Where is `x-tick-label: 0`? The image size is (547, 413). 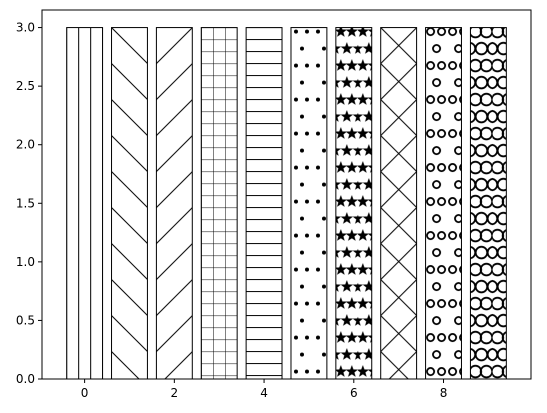 x-tick-label: 0 is located at coordinates (85, 393).